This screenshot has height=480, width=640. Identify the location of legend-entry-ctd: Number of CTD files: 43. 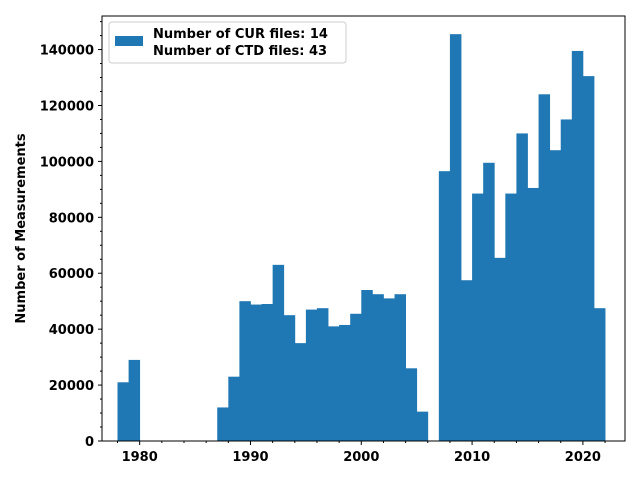
(240, 51).